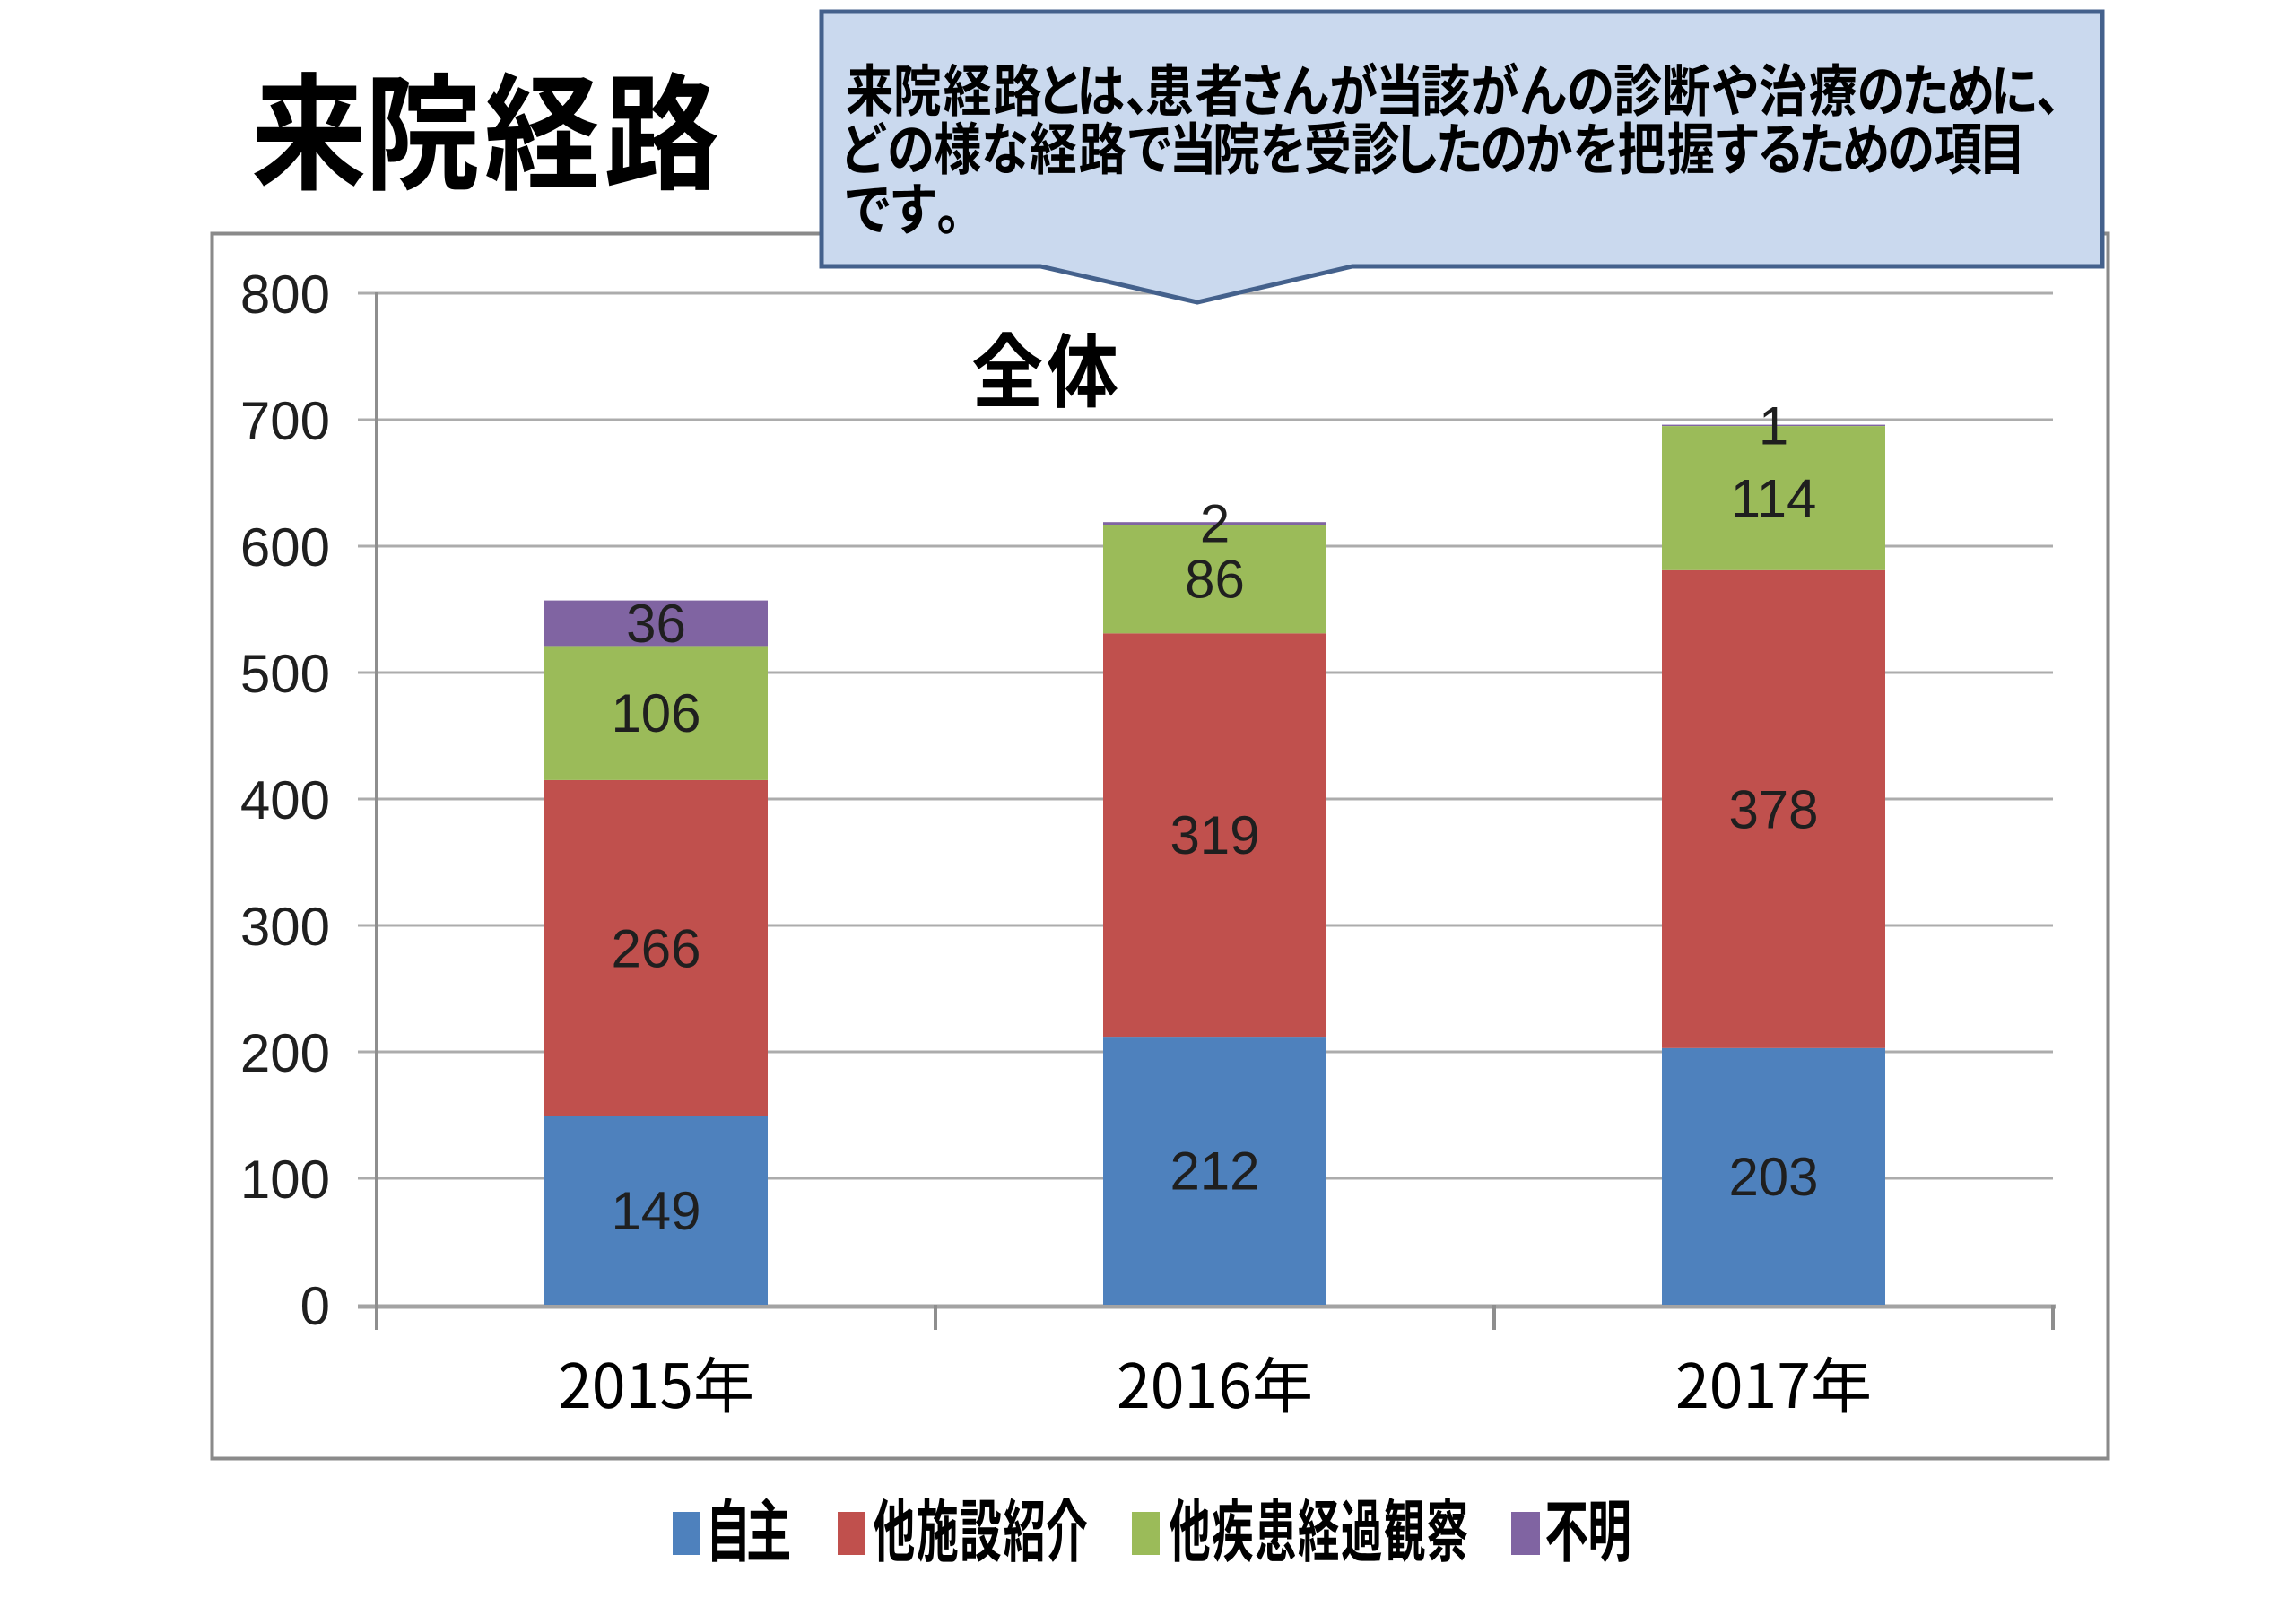 The image size is (2296, 1624). Describe the element at coordinates (285, 800) in the screenshot. I see `svg-text: 400` at that location.